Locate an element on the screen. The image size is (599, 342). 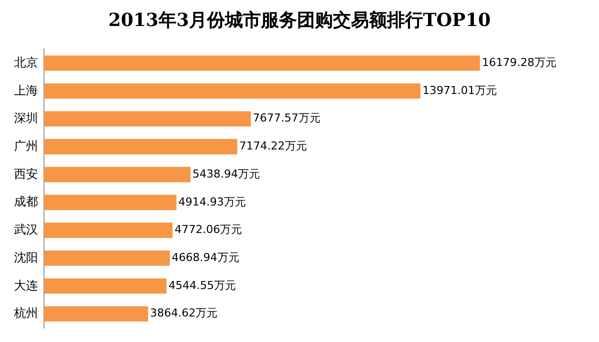
y-tick-label: 杭州 is located at coordinates (25, 313).